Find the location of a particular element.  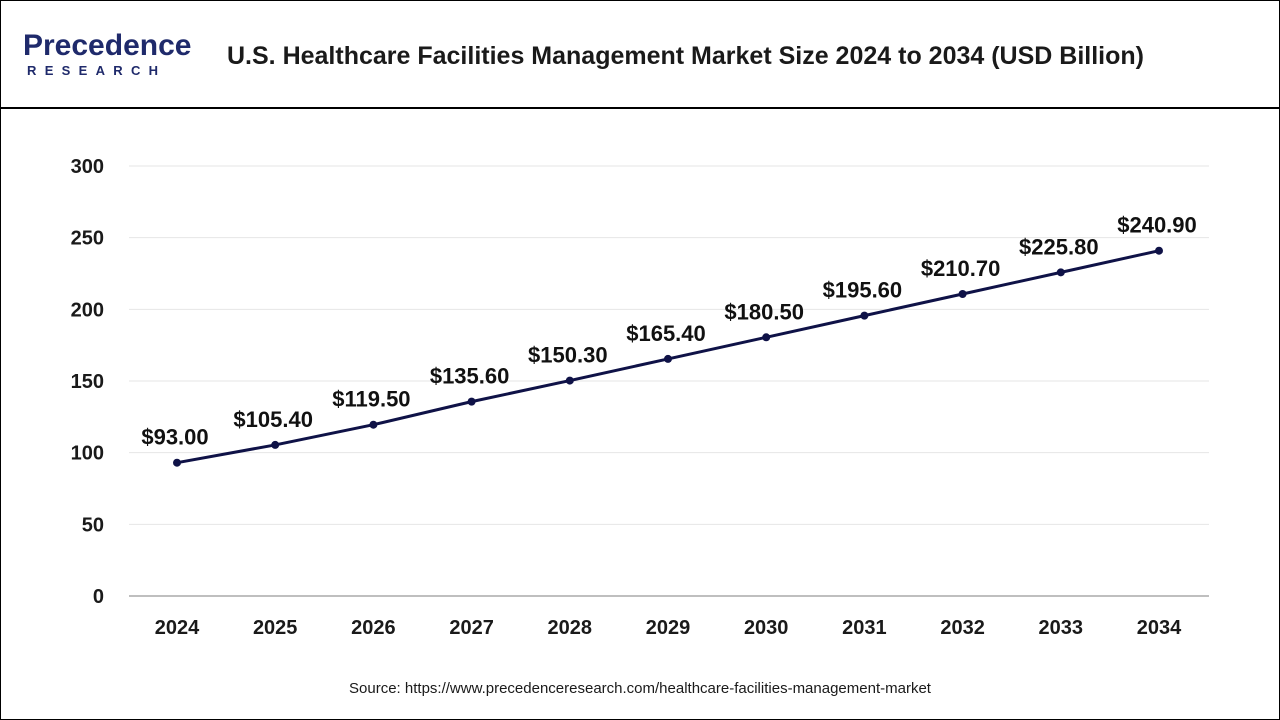

y-tick-label: 50 is located at coordinates (93, 525).